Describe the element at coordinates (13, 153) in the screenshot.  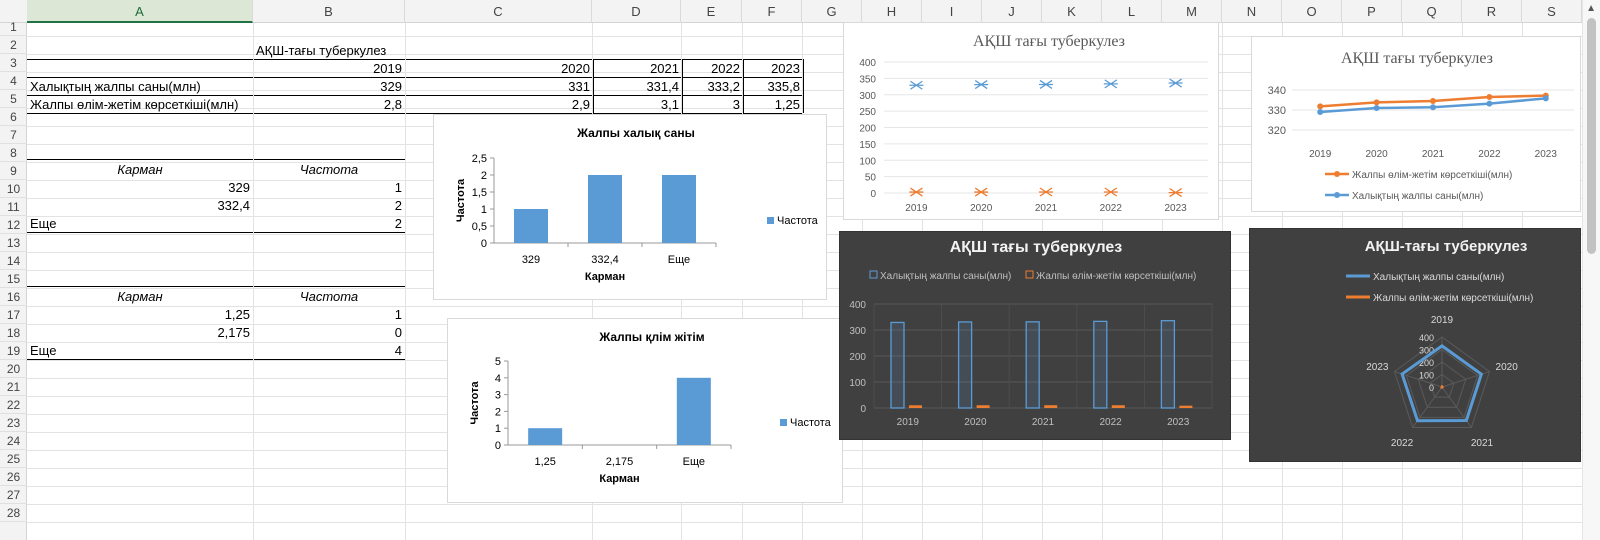
I see `row-header-8: 8` at that location.